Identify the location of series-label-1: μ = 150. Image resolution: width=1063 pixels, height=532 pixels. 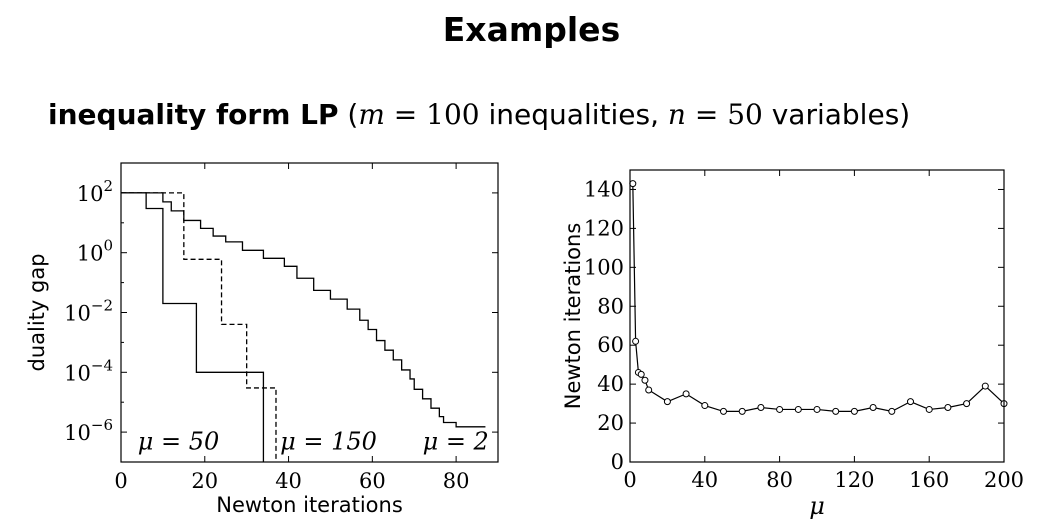
(328, 441).